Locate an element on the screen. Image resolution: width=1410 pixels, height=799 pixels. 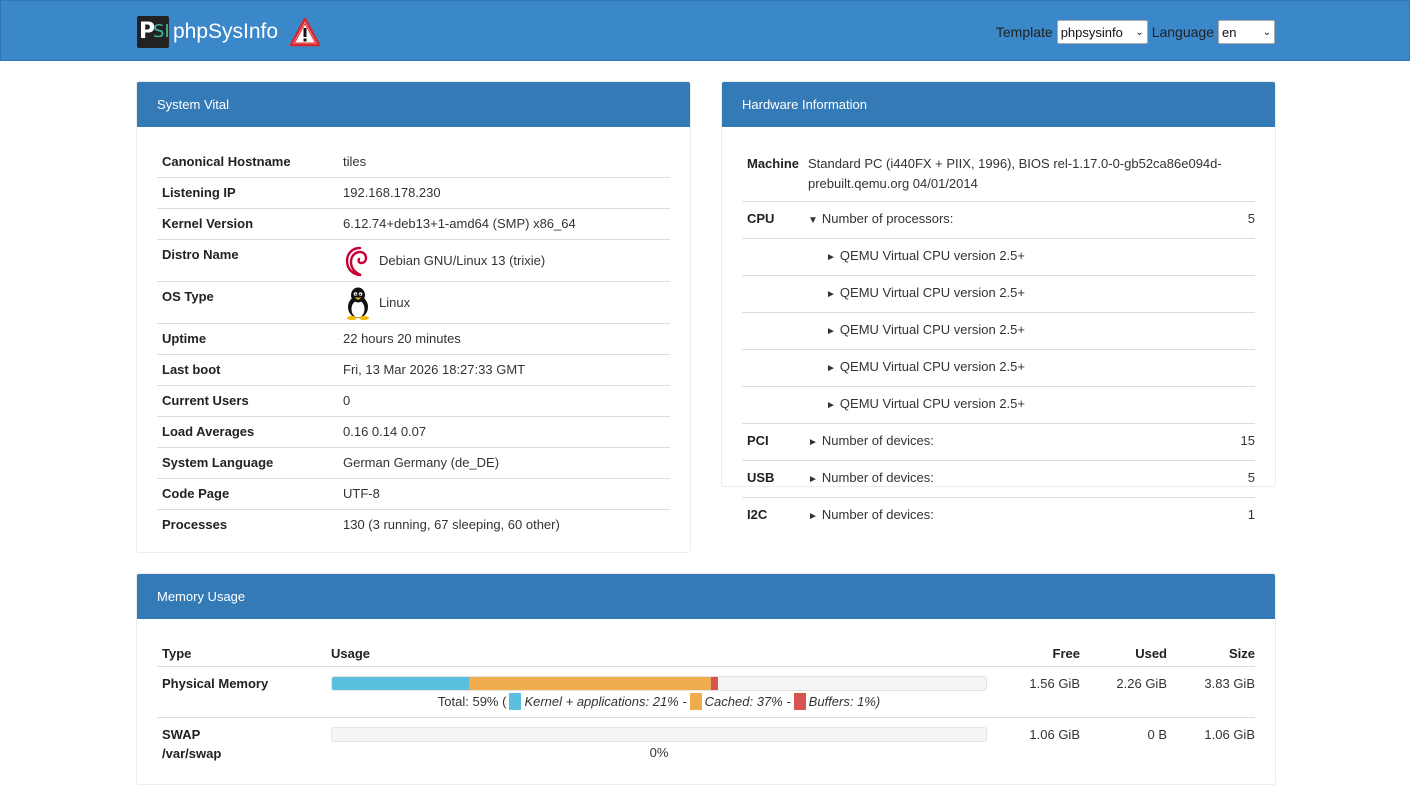
pci-row: PCI ► Number of devices: 15 is located at coordinates (998, 442).